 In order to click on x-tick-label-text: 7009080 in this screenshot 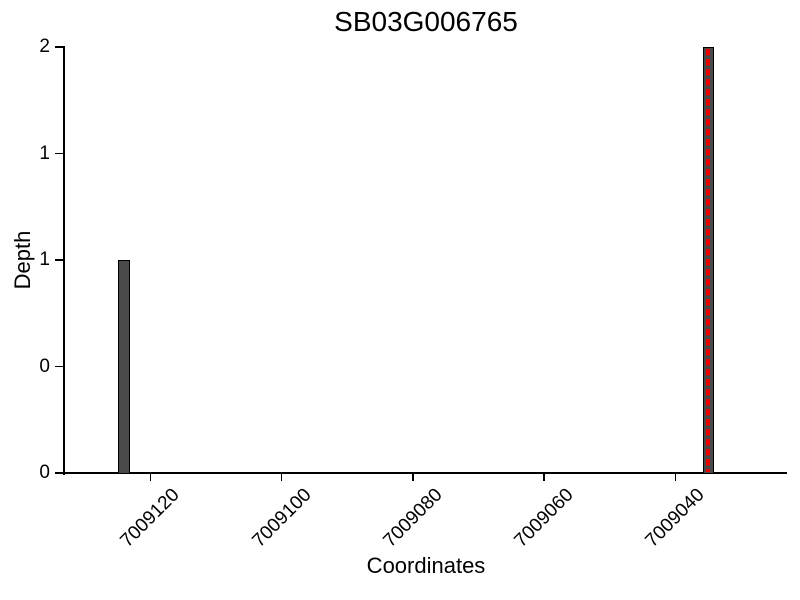, I will do `click(413, 518)`.